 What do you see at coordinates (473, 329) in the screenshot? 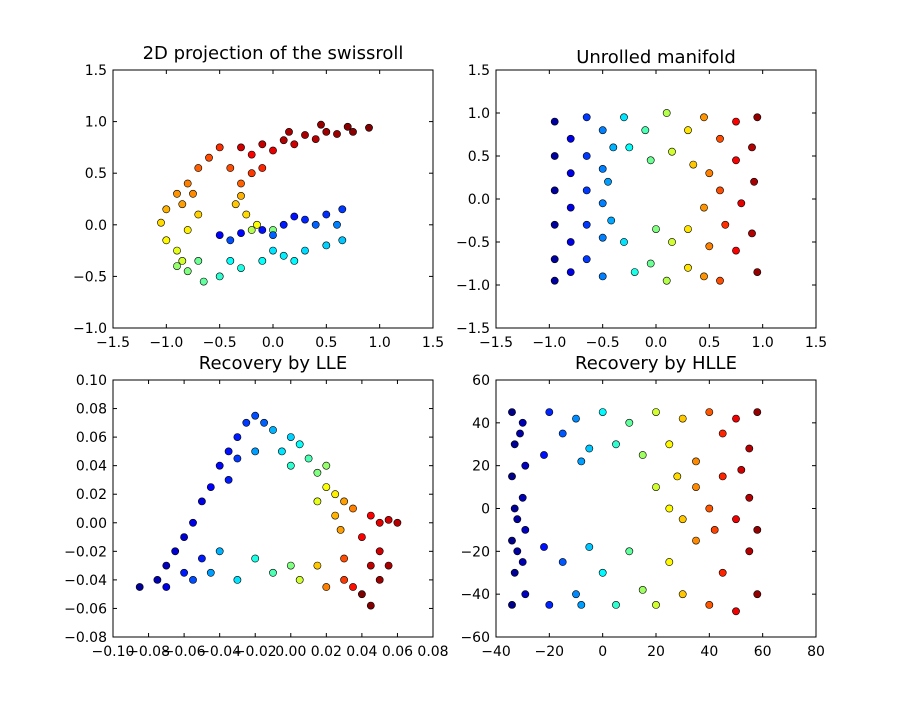
I see `y-tick-label: −1.5` at bounding box center [473, 329].